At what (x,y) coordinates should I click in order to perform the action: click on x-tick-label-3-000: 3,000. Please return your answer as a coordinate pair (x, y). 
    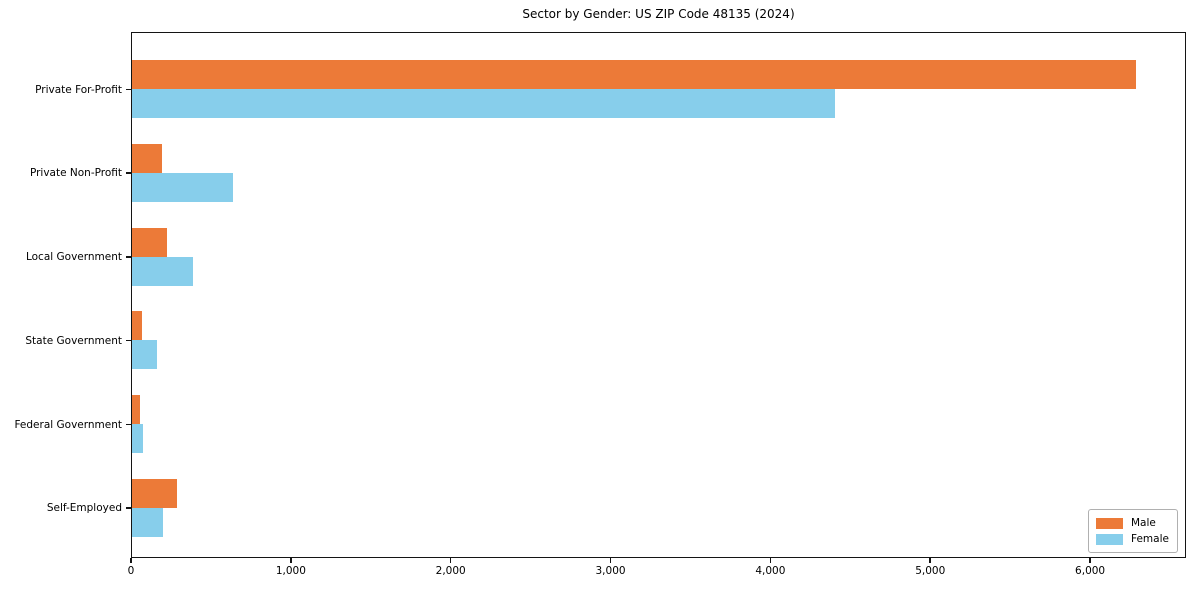
    Looking at the image, I should click on (610, 571).